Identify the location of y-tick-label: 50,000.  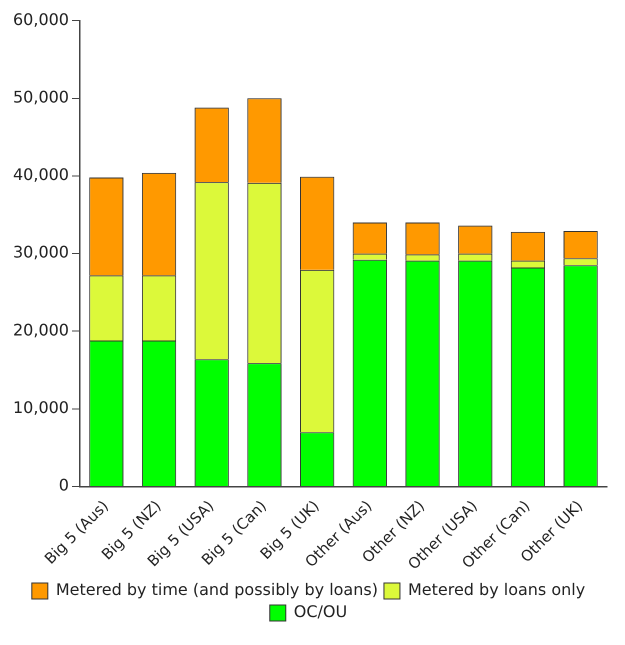
(41, 96).